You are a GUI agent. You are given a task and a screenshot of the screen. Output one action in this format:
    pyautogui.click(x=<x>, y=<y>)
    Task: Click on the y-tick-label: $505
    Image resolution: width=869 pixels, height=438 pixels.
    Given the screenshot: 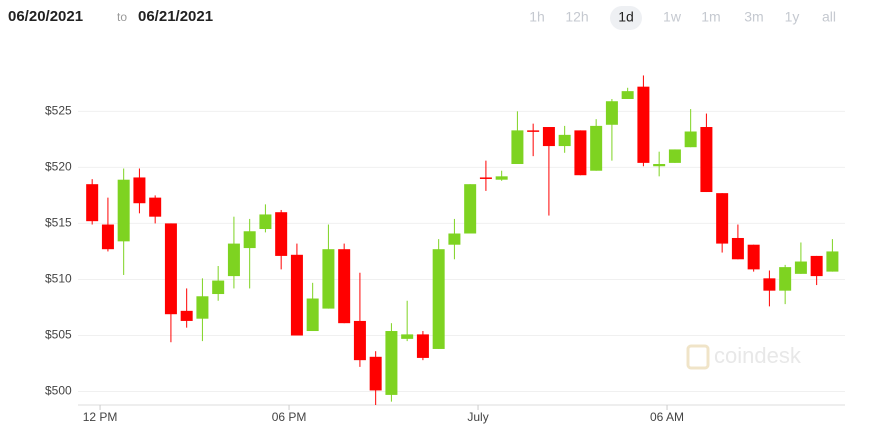 What is the action you would take?
    pyautogui.click(x=58, y=335)
    